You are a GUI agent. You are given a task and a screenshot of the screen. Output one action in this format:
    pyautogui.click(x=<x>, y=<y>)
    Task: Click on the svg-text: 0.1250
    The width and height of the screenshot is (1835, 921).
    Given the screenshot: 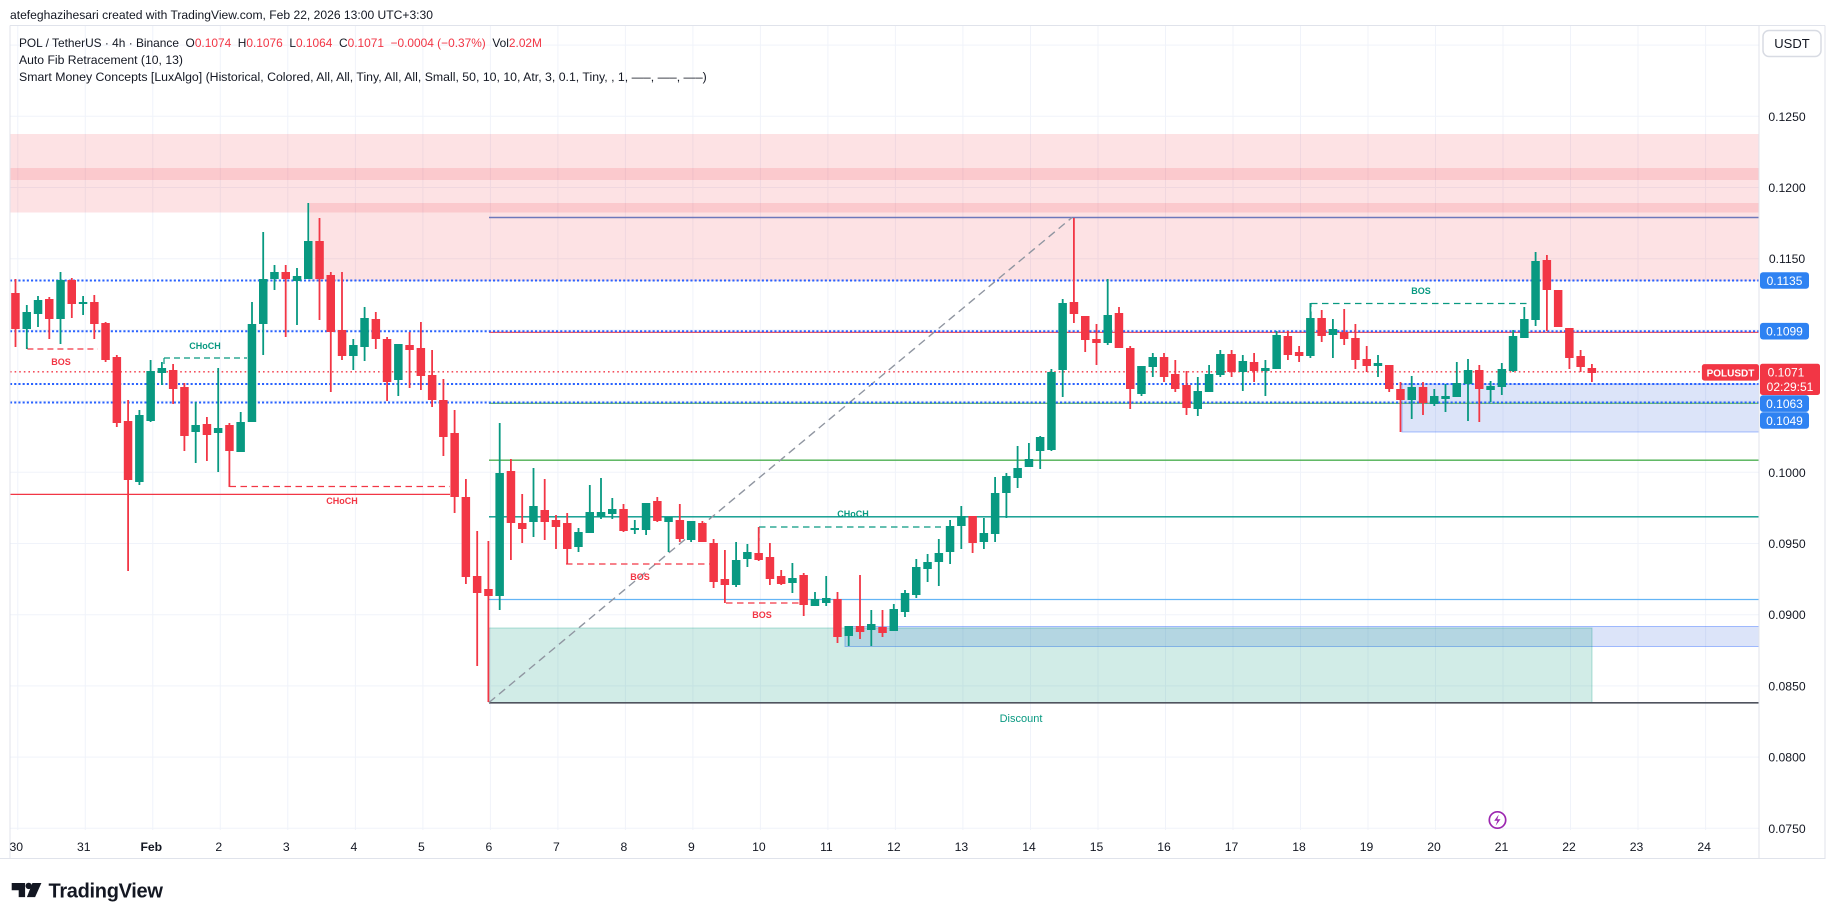 What is the action you would take?
    pyautogui.click(x=1786, y=117)
    